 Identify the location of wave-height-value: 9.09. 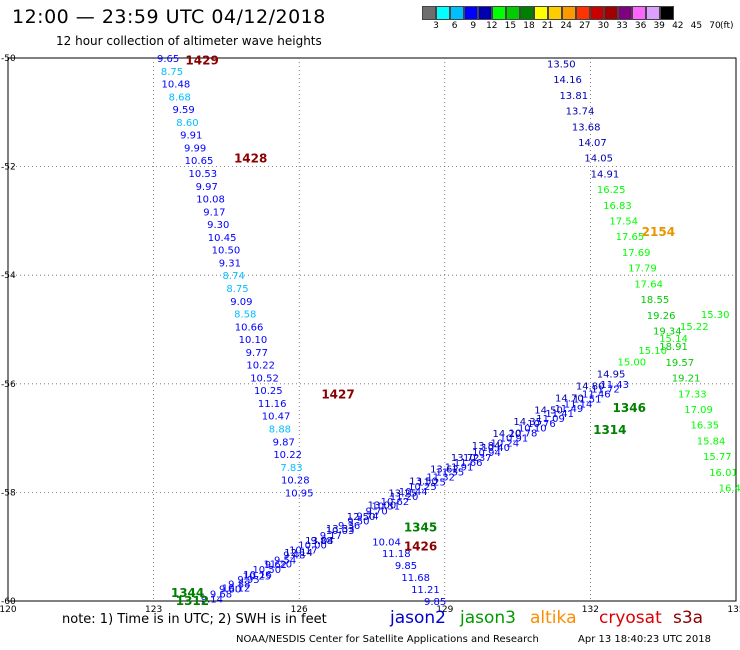
(241, 302).